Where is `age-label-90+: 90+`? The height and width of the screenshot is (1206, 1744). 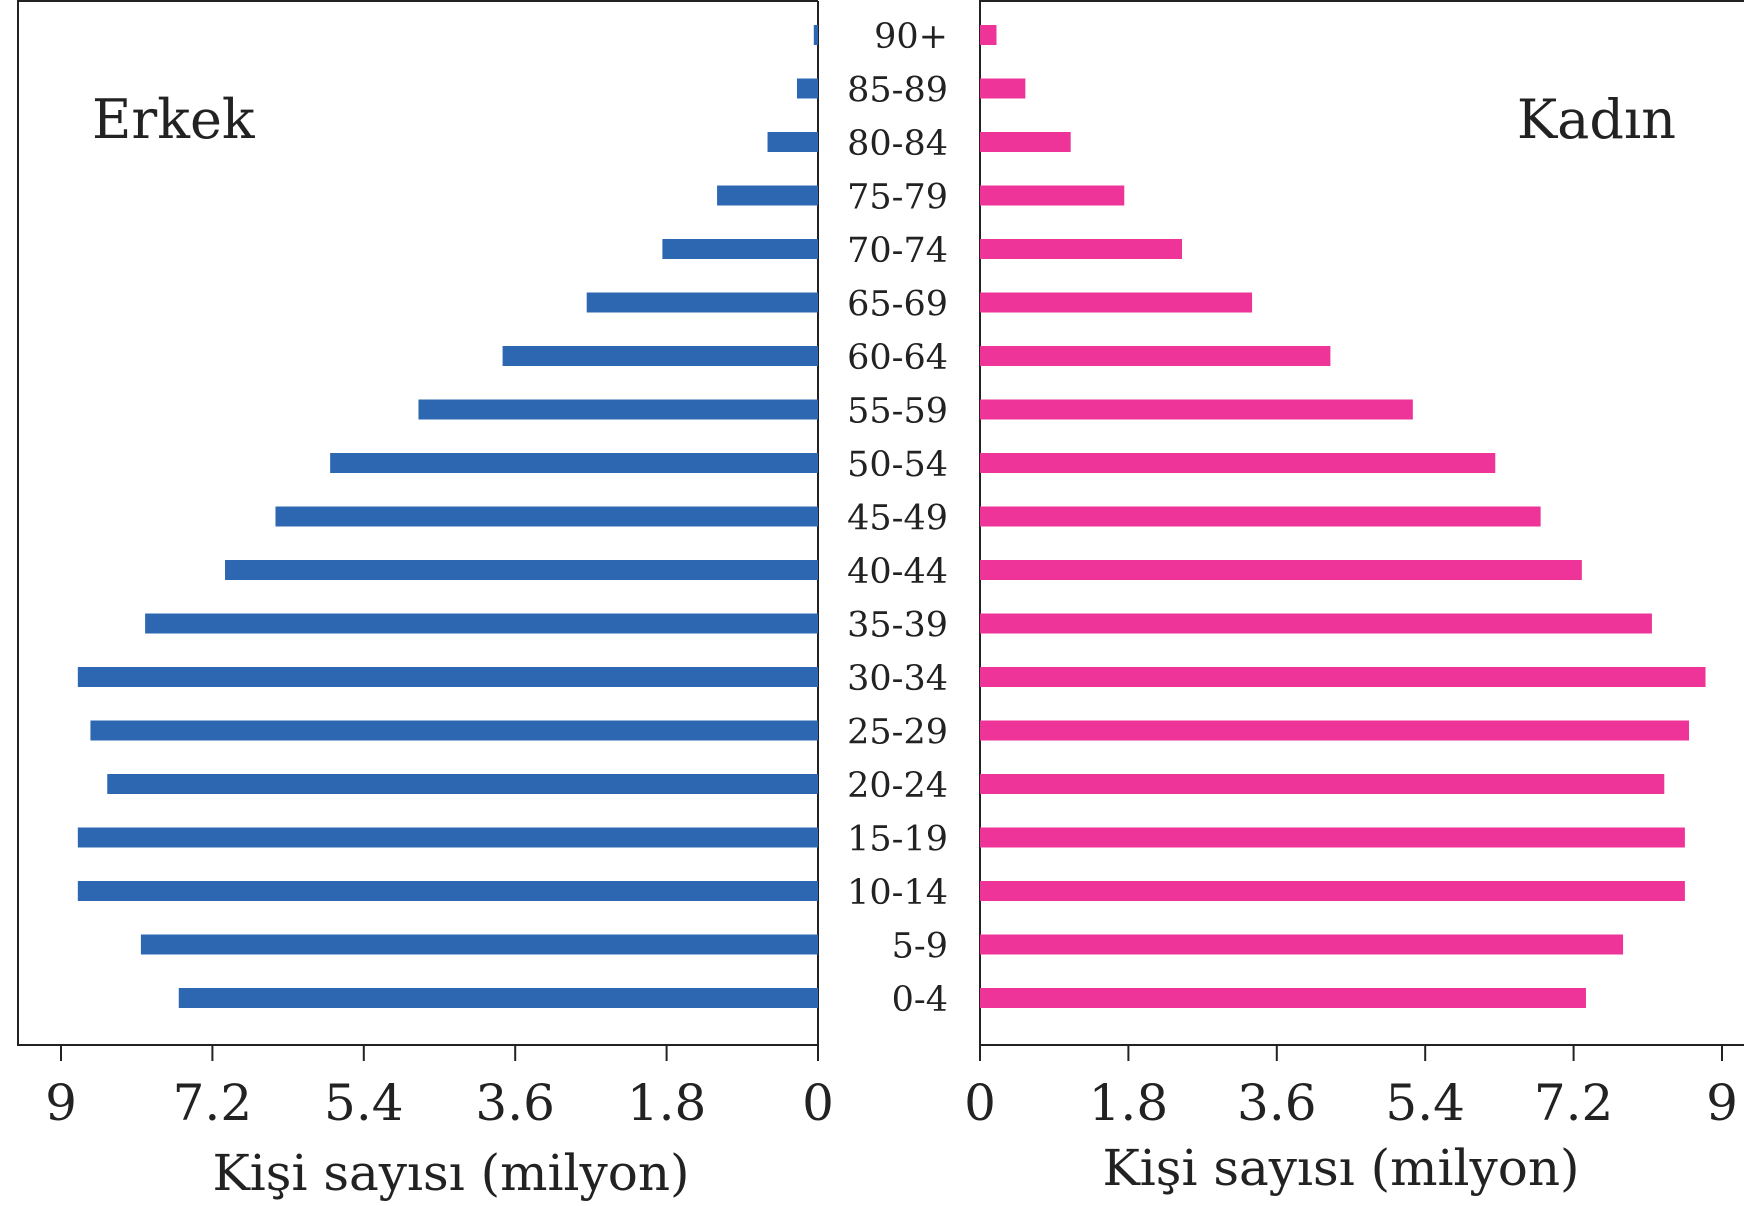
age-label-90+: 90+ is located at coordinates (911, 37).